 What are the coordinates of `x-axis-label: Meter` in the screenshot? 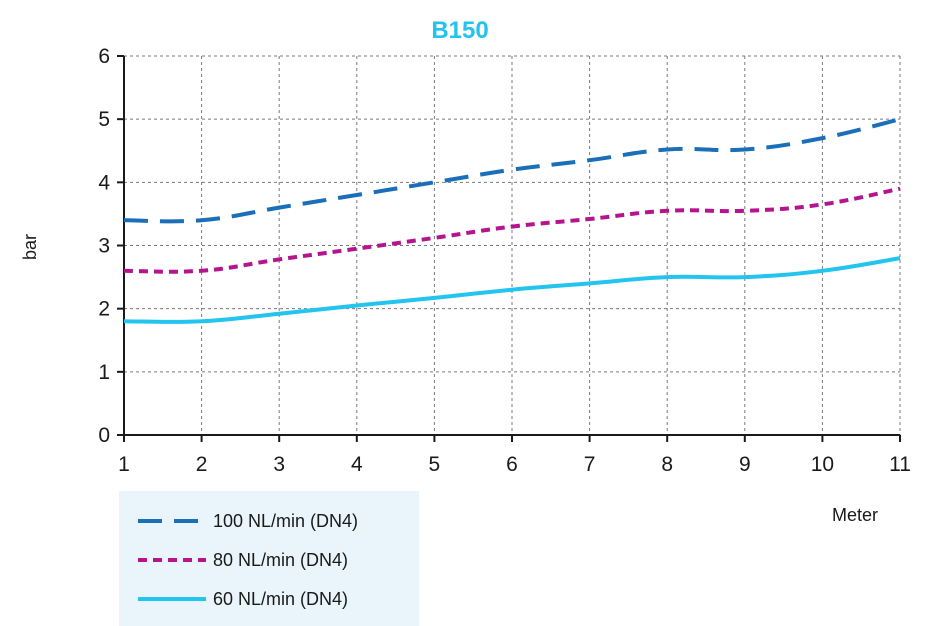 It's located at (855, 515).